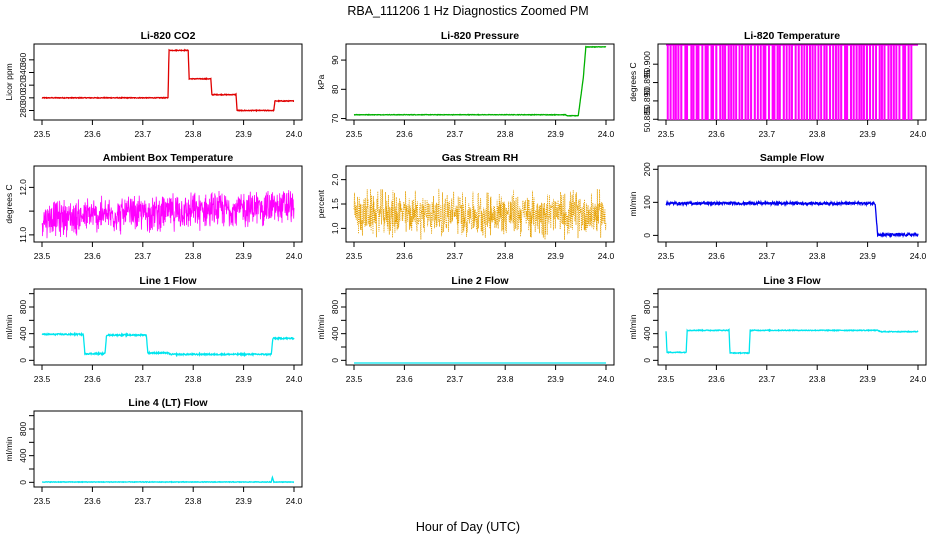  Describe the element at coordinates (647, 64) in the screenshot. I see `y-tick-label: 50.900` at that location.